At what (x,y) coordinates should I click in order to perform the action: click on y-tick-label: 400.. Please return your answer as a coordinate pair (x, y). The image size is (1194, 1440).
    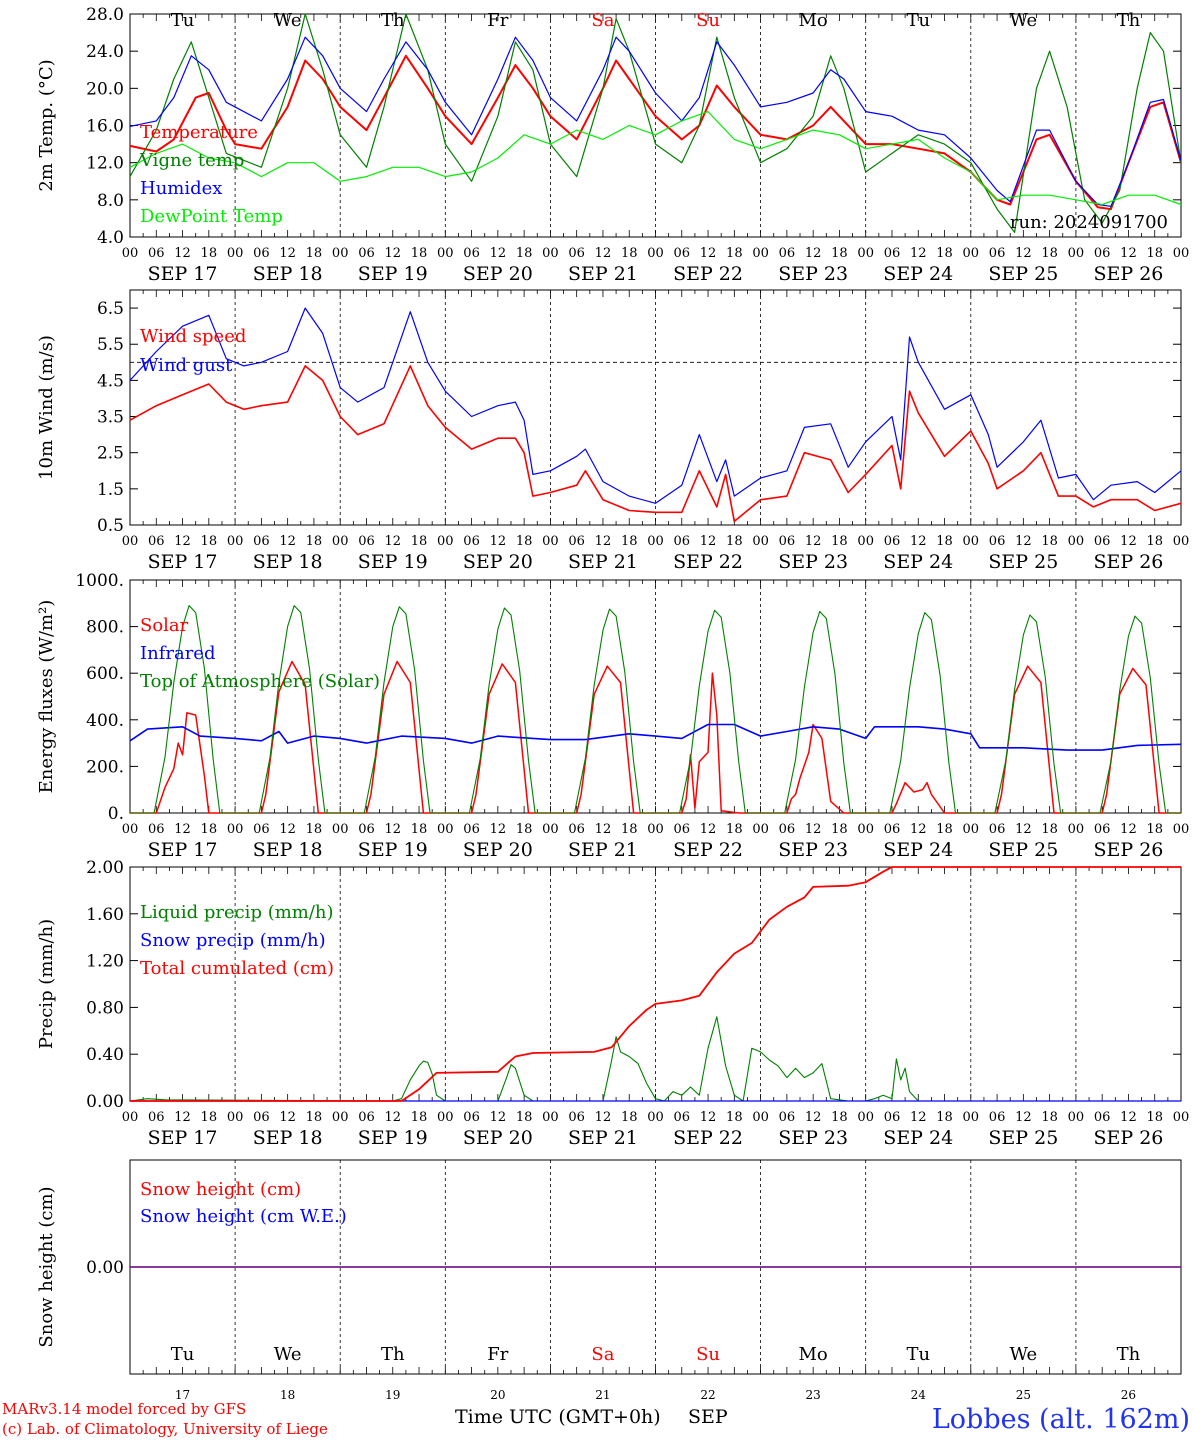
    Looking at the image, I should click on (105, 721).